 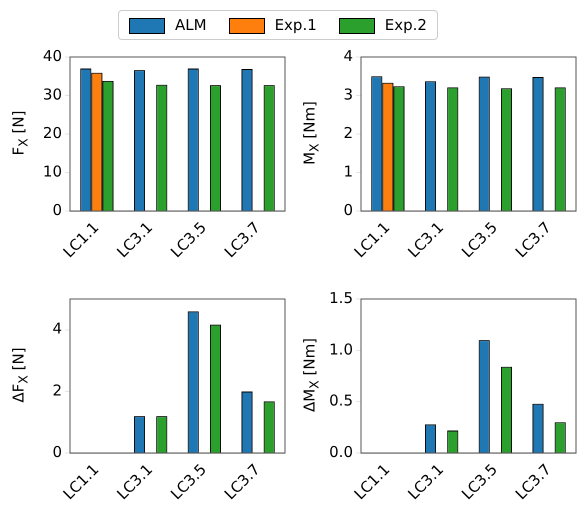 What do you see at coordinates (190, 25) in the screenshot?
I see `legend-label: ALM` at bounding box center [190, 25].